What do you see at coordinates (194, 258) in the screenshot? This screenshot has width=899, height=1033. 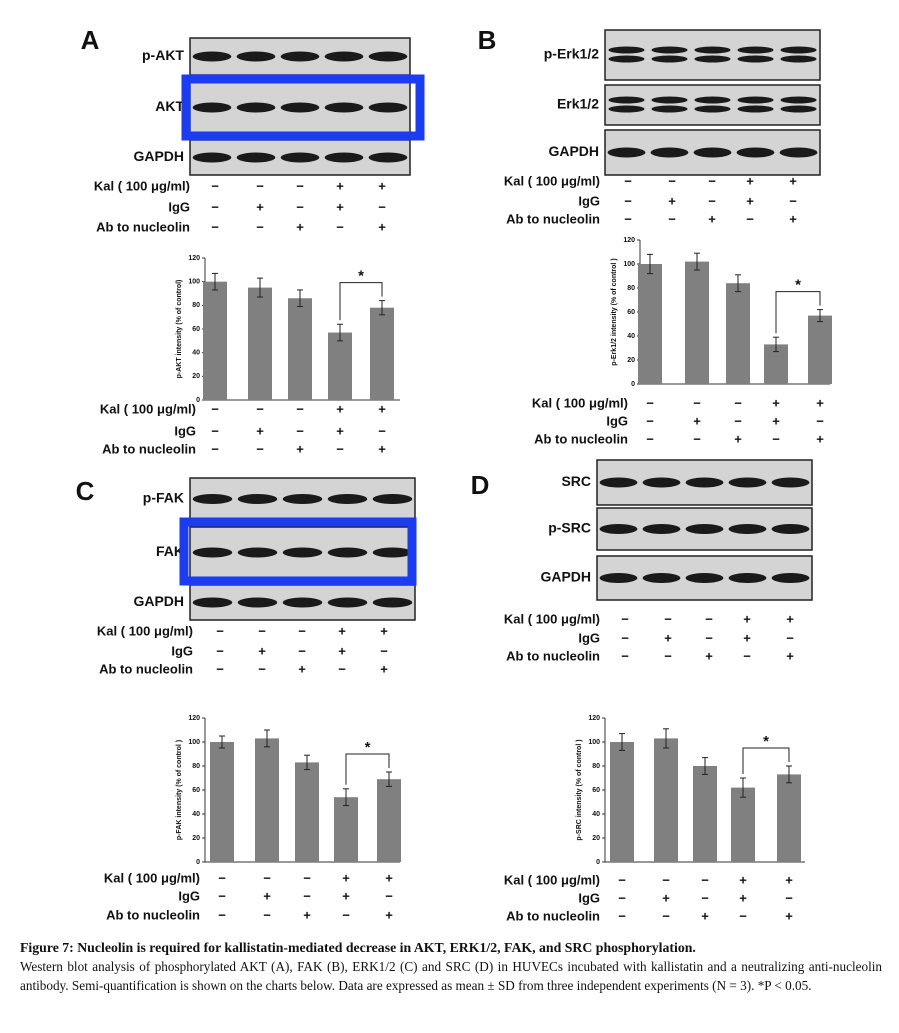 I see `y-tick-label: 120` at bounding box center [194, 258].